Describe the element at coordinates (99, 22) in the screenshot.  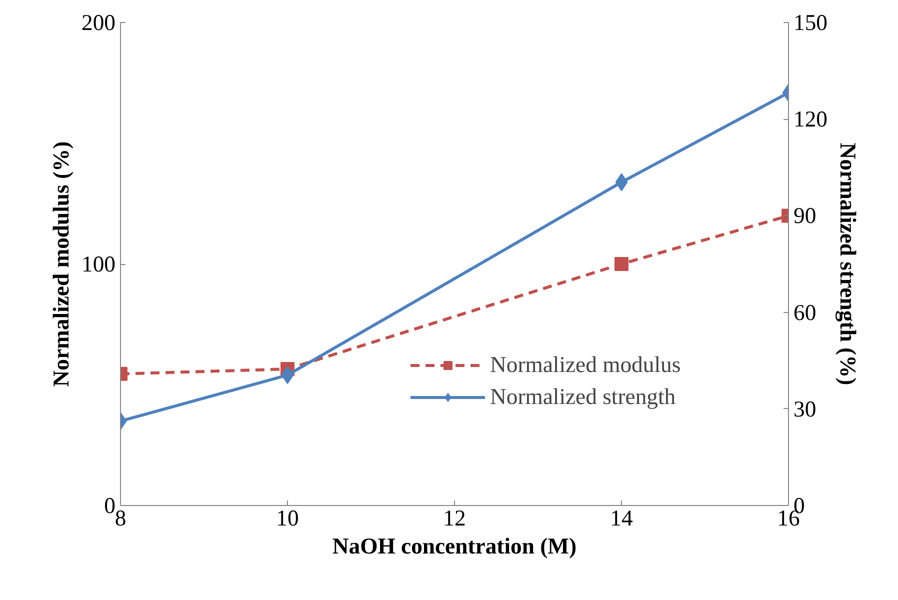
I see `y-tick-label: 200` at that location.